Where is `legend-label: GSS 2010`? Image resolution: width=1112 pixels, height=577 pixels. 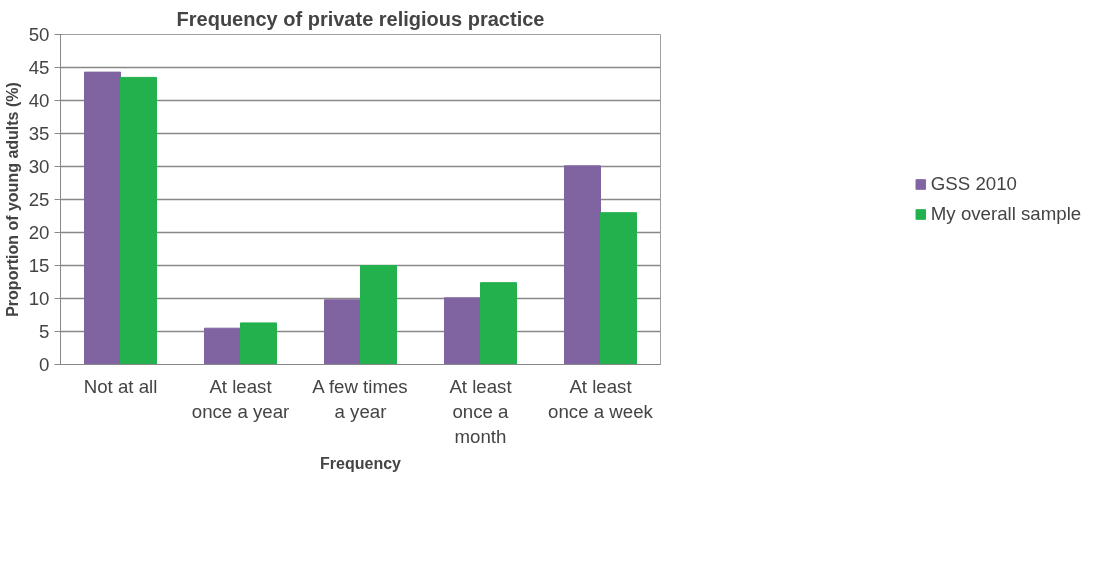 legend-label: GSS 2010 is located at coordinates (973, 184).